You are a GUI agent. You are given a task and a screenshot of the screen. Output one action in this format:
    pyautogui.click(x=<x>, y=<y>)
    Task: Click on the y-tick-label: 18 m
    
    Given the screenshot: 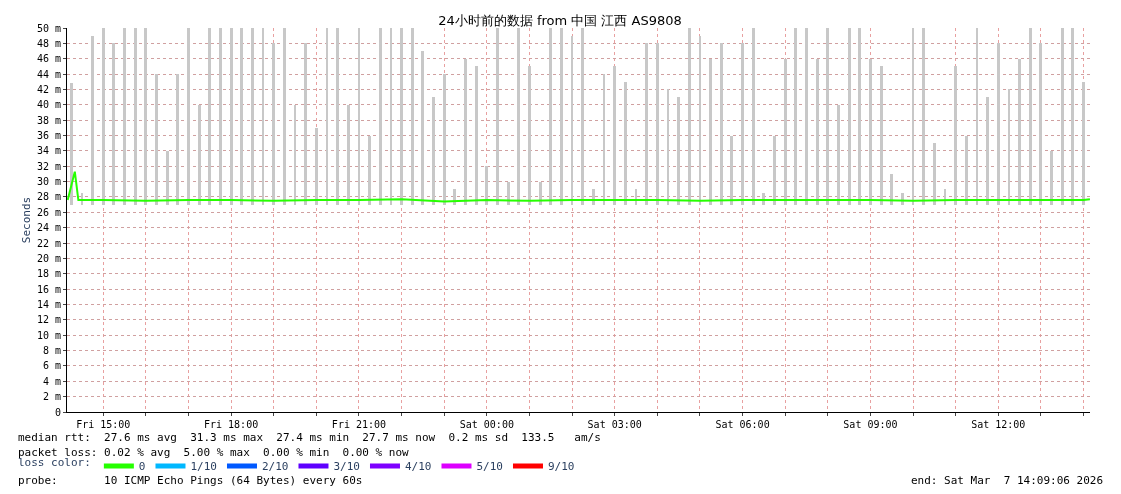 What is the action you would take?
    pyautogui.click(x=48, y=274)
    